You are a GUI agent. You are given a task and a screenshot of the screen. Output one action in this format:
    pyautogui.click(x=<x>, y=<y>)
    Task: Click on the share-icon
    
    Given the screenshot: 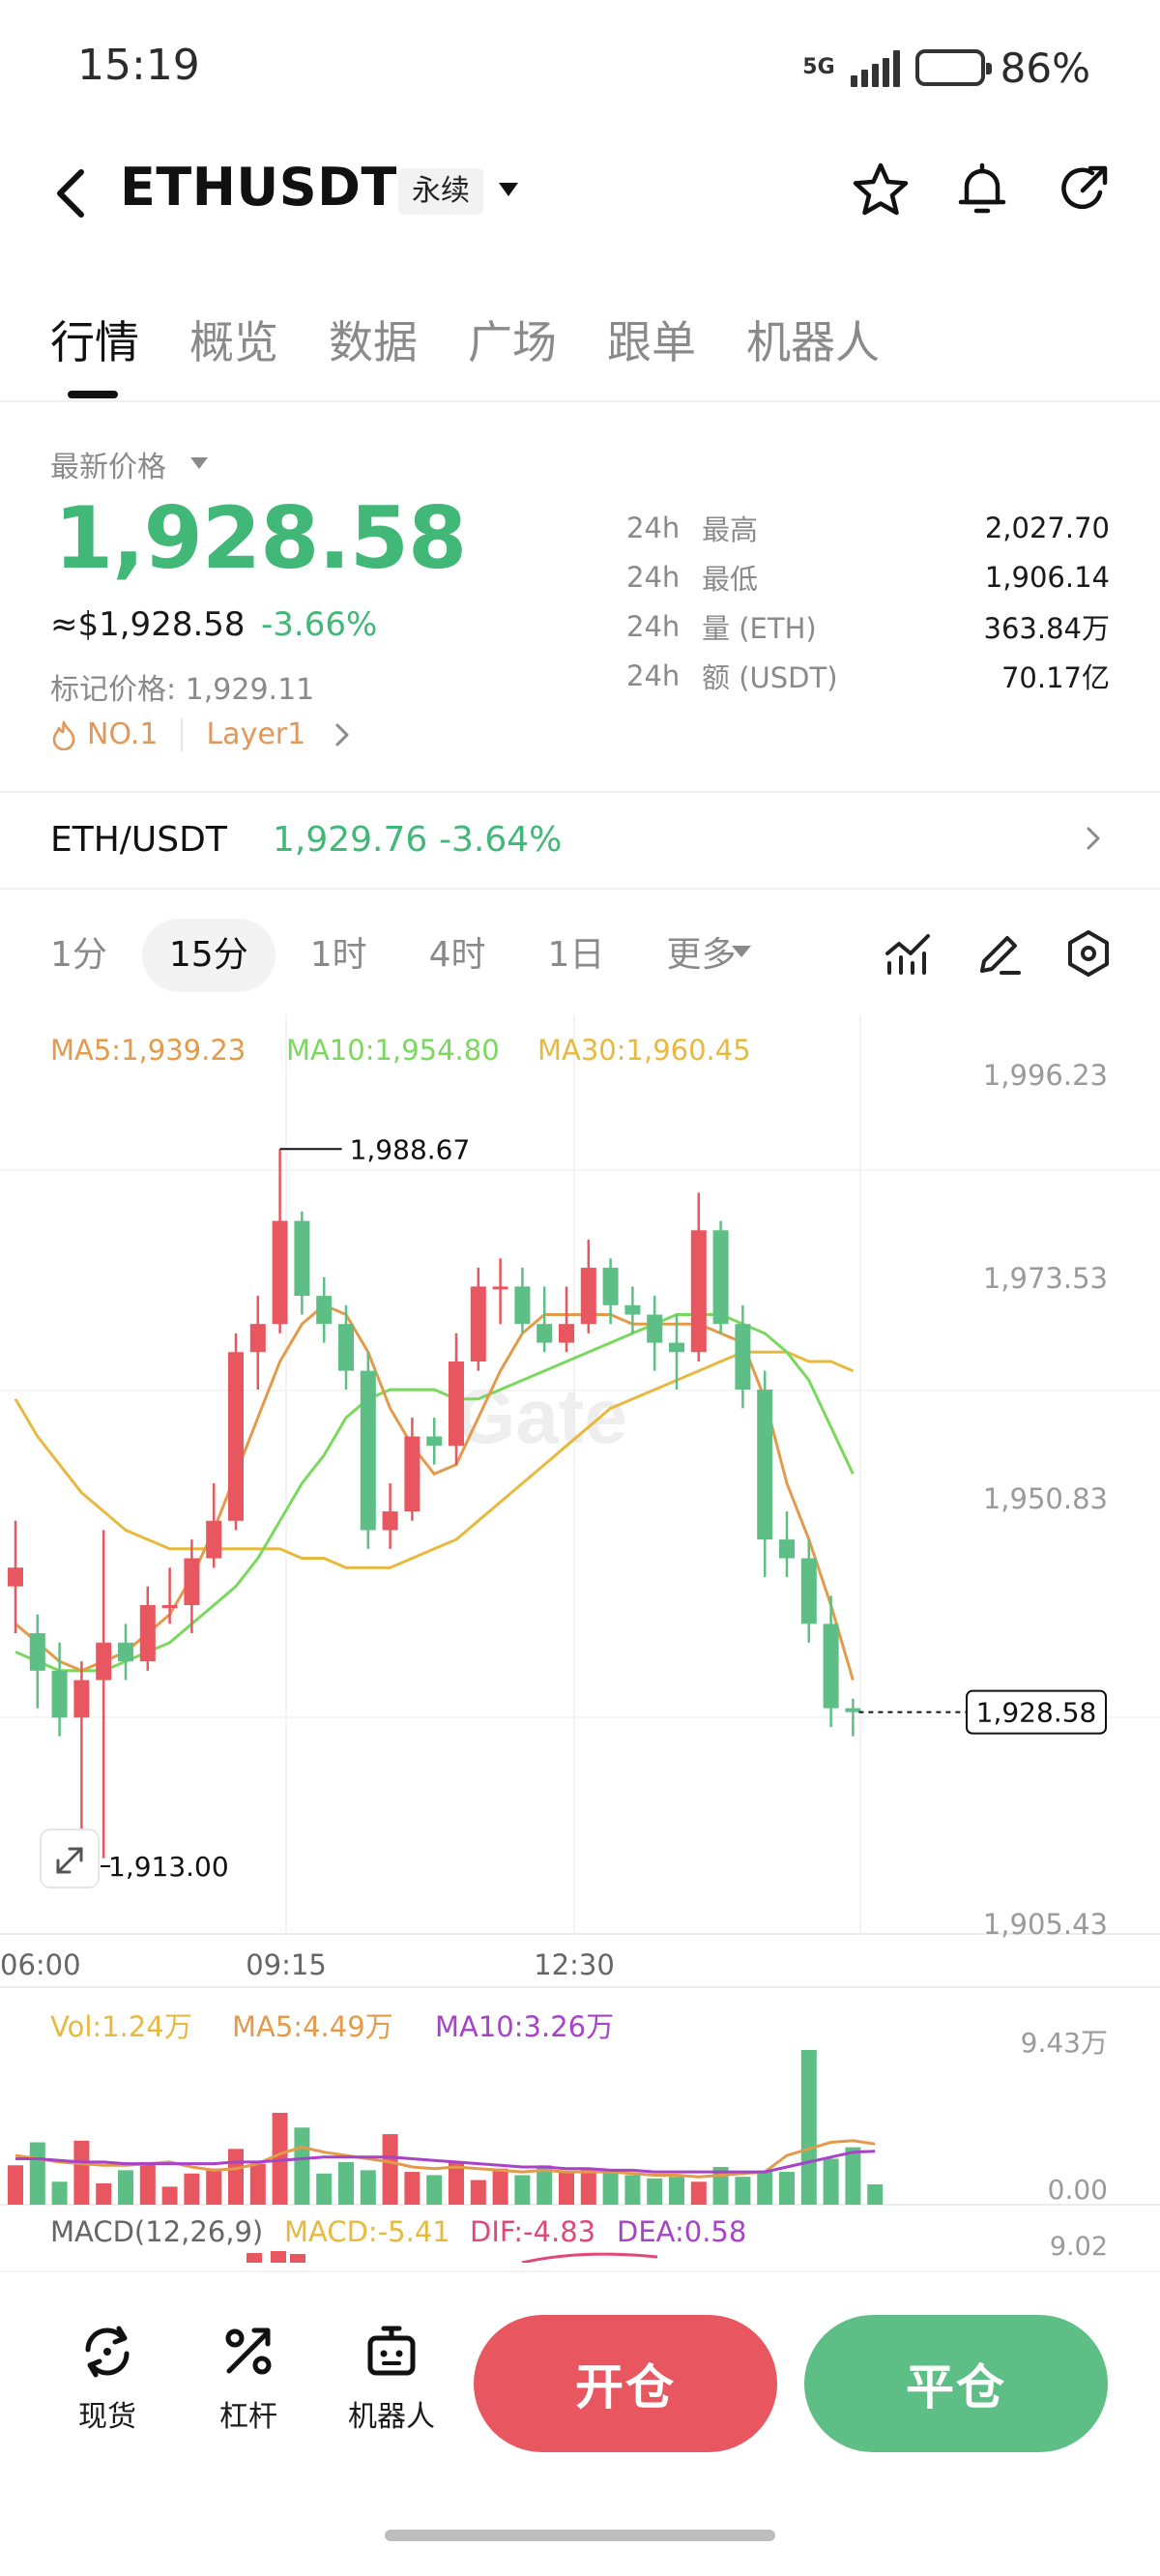 What is the action you would take?
    pyautogui.click(x=1084, y=190)
    